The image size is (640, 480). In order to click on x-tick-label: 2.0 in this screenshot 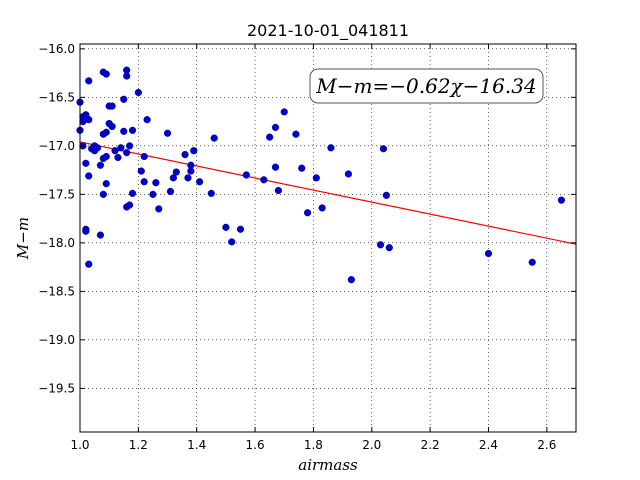, I will do `click(371, 445)`.